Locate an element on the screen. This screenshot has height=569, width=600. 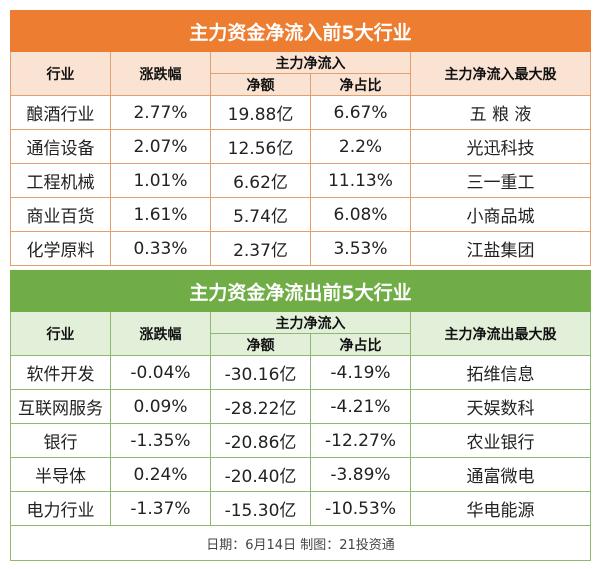
top-stock-cell: 华电能源 is located at coordinates (500, 508).